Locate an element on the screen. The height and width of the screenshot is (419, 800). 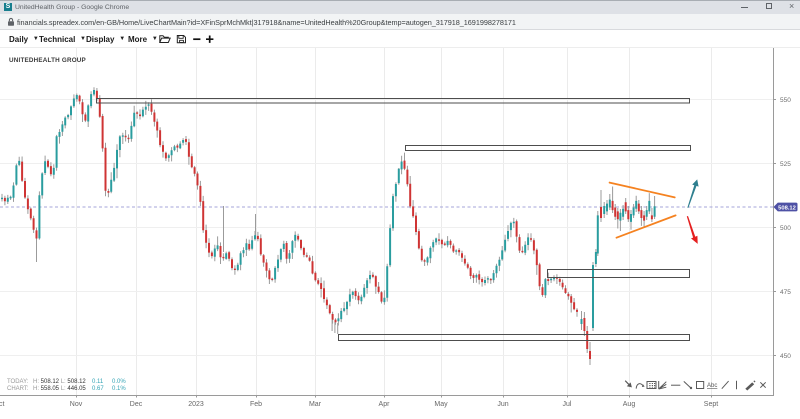
svg-text: 0.0% is located at coordinates (119, 382).